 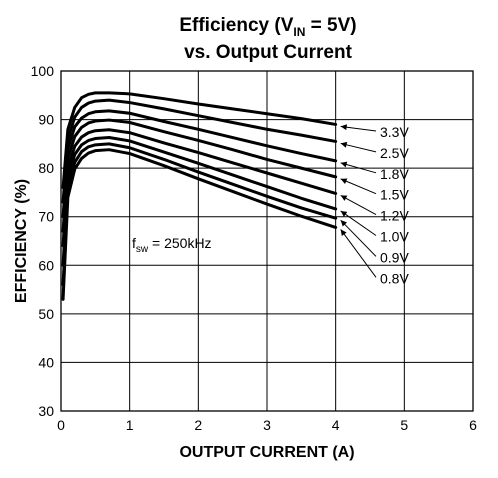 I want to click on x-tick-label: 5, so click(x=404, y=425).